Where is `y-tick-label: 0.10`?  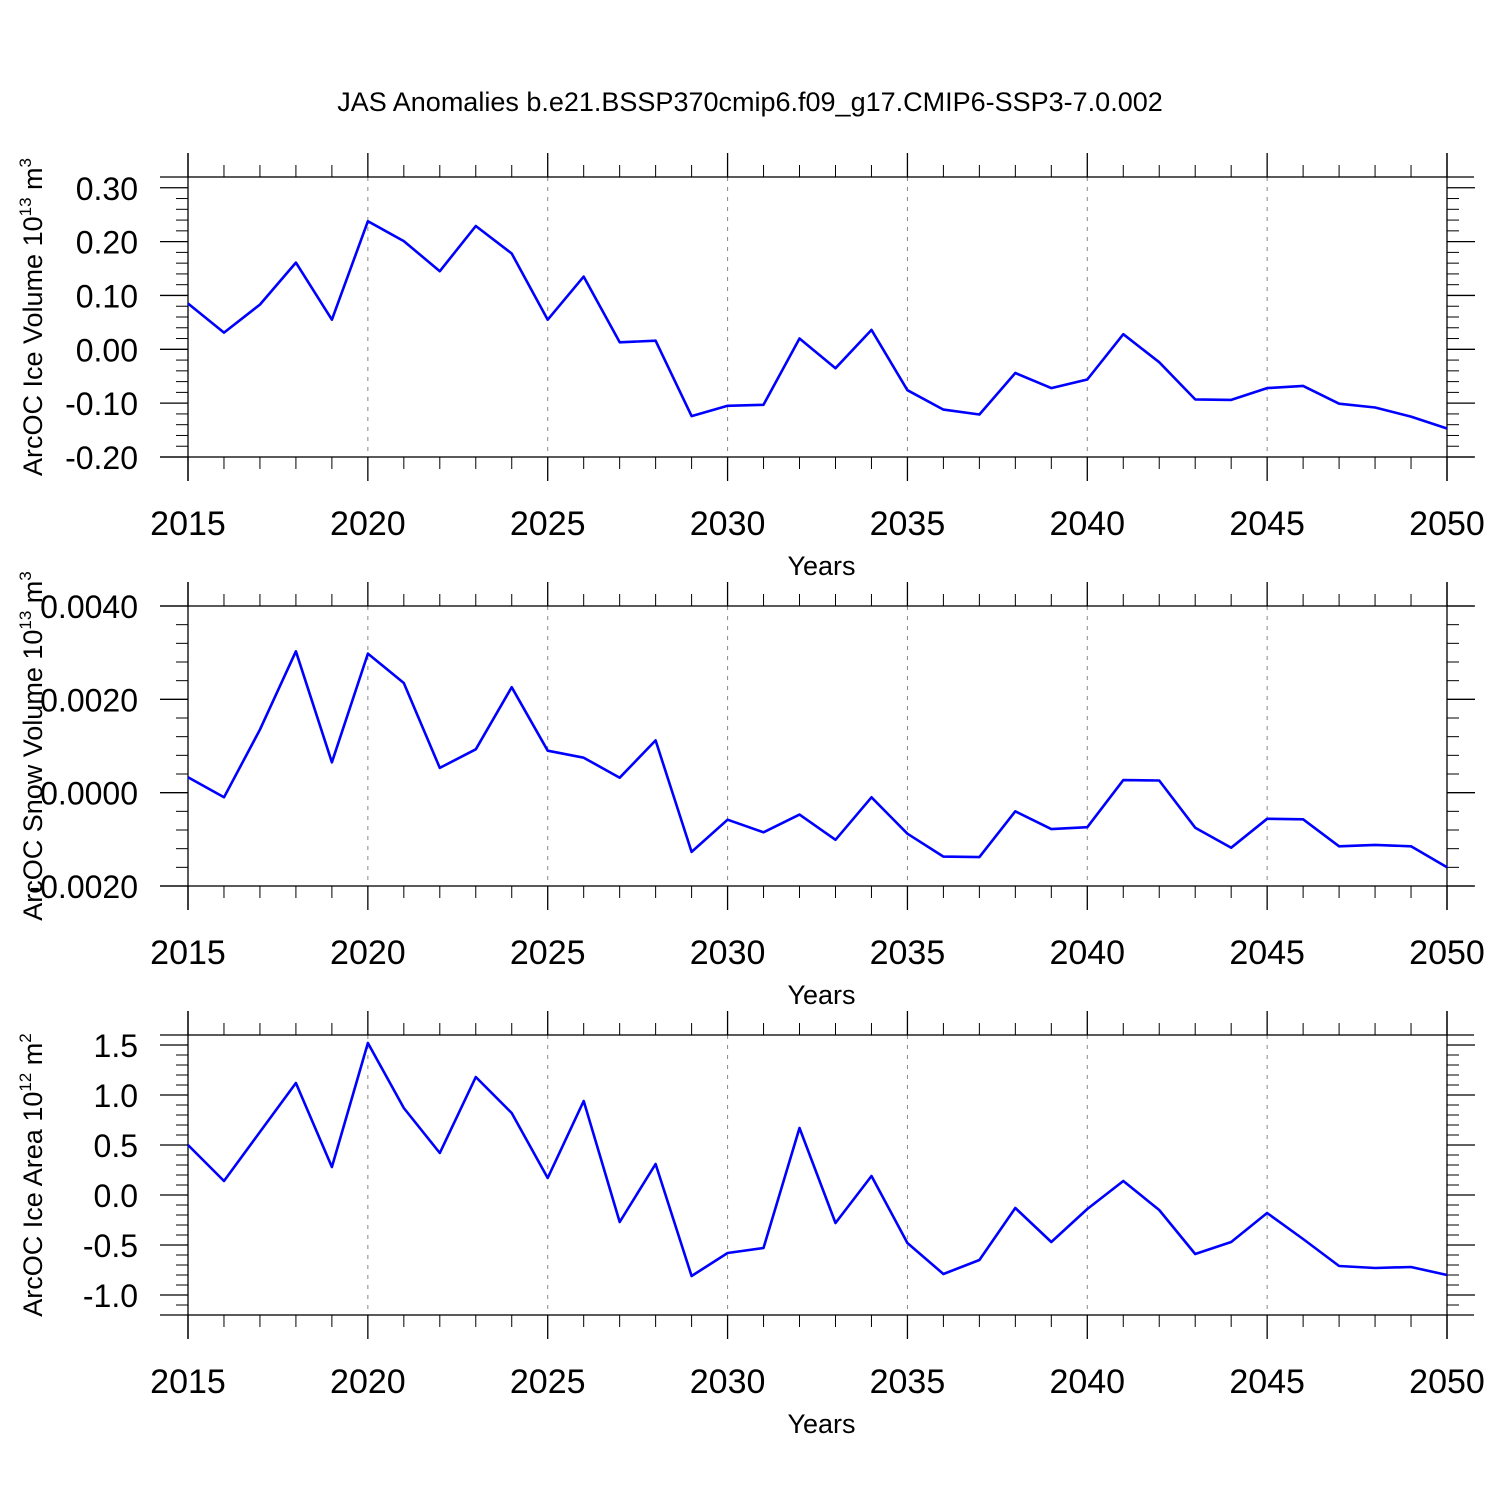
y-tick-label: 0.10 is located at coordinates (107, 296).